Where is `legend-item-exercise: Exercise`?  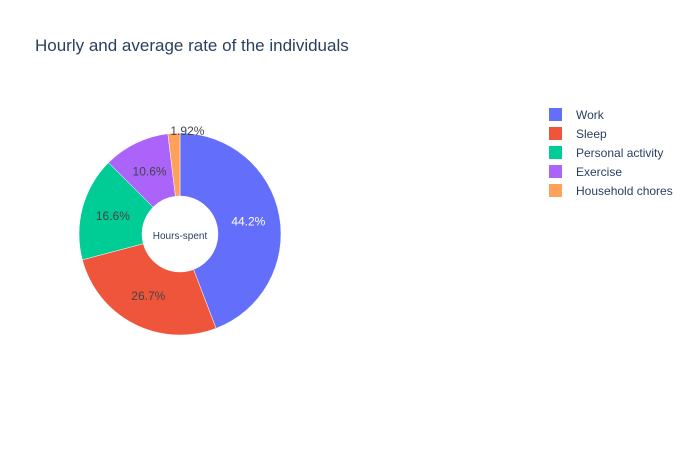 legend-item-exercise: Exercise is located at coordinates (585, 172).